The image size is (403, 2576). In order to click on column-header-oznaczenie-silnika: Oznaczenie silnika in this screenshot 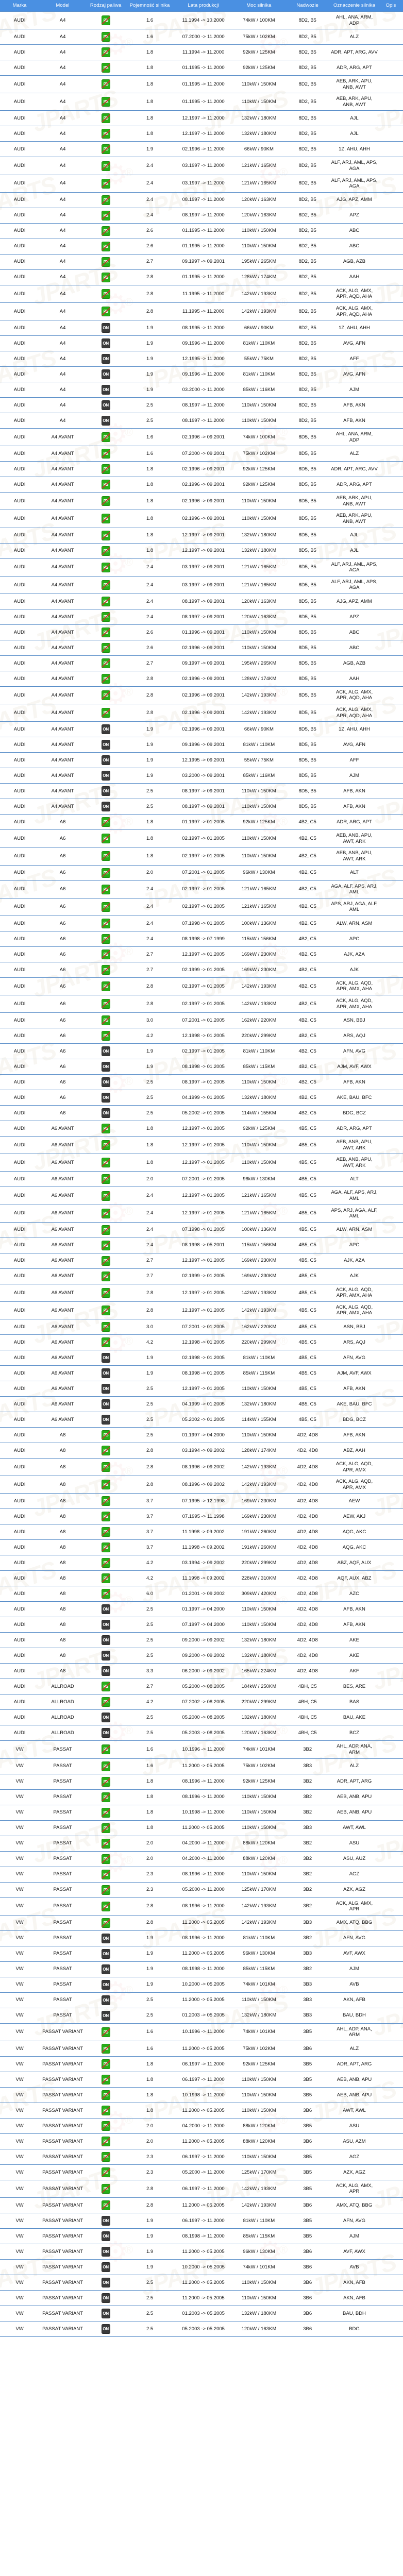, I will do `click(354, 6)`.